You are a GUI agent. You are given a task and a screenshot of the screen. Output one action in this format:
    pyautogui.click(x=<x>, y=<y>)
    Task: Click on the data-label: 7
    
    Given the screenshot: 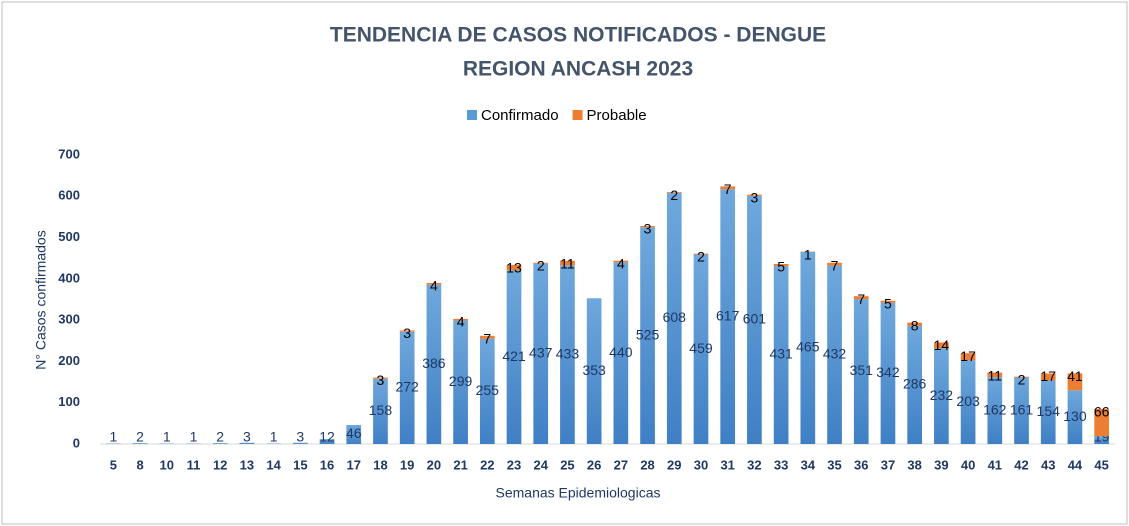 What is the action you would take?
    pyautogui.click(x=728, y=189)
    